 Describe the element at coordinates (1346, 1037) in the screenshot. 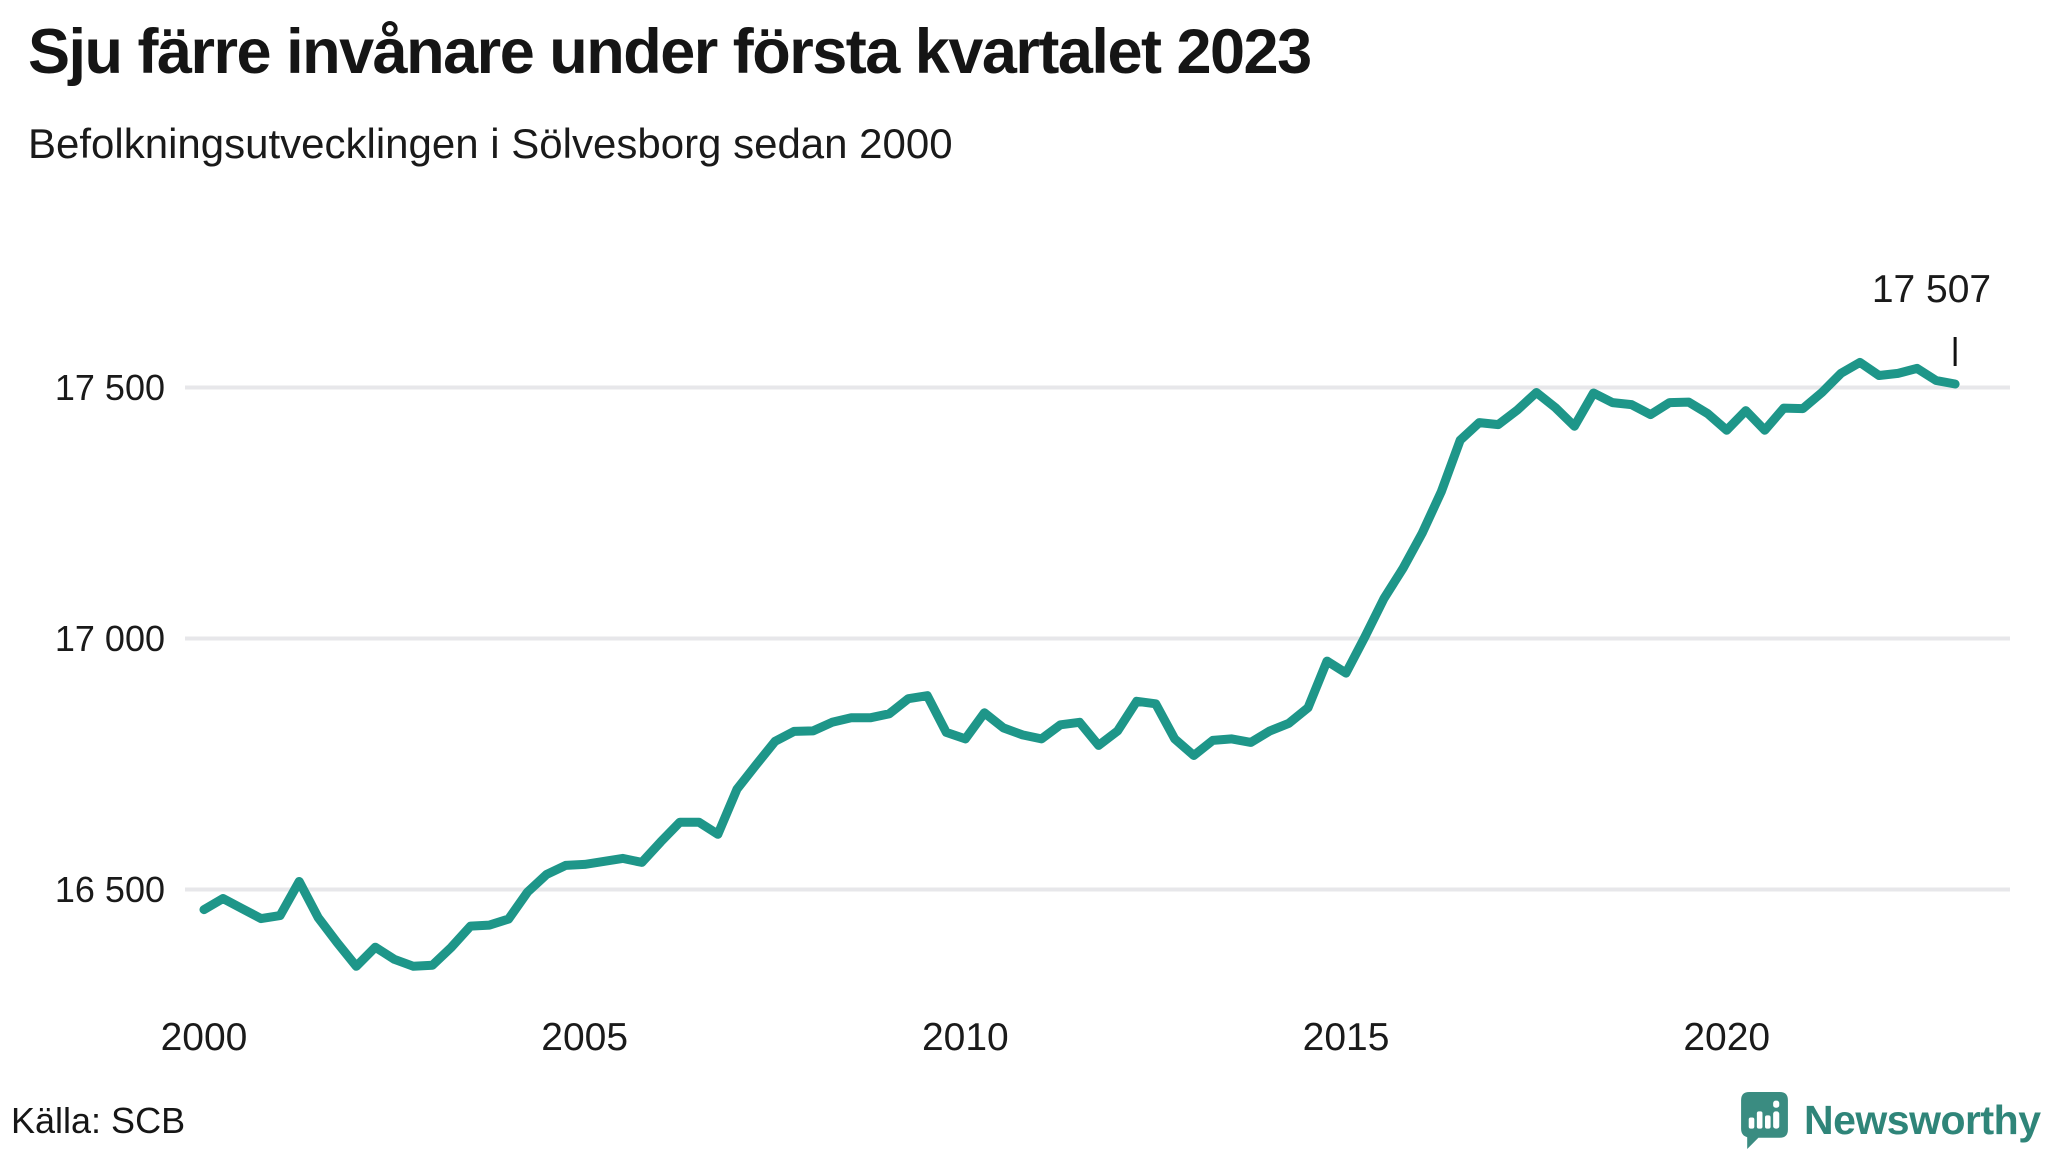

I see `x-axis-tick-label: 2015` at that location.